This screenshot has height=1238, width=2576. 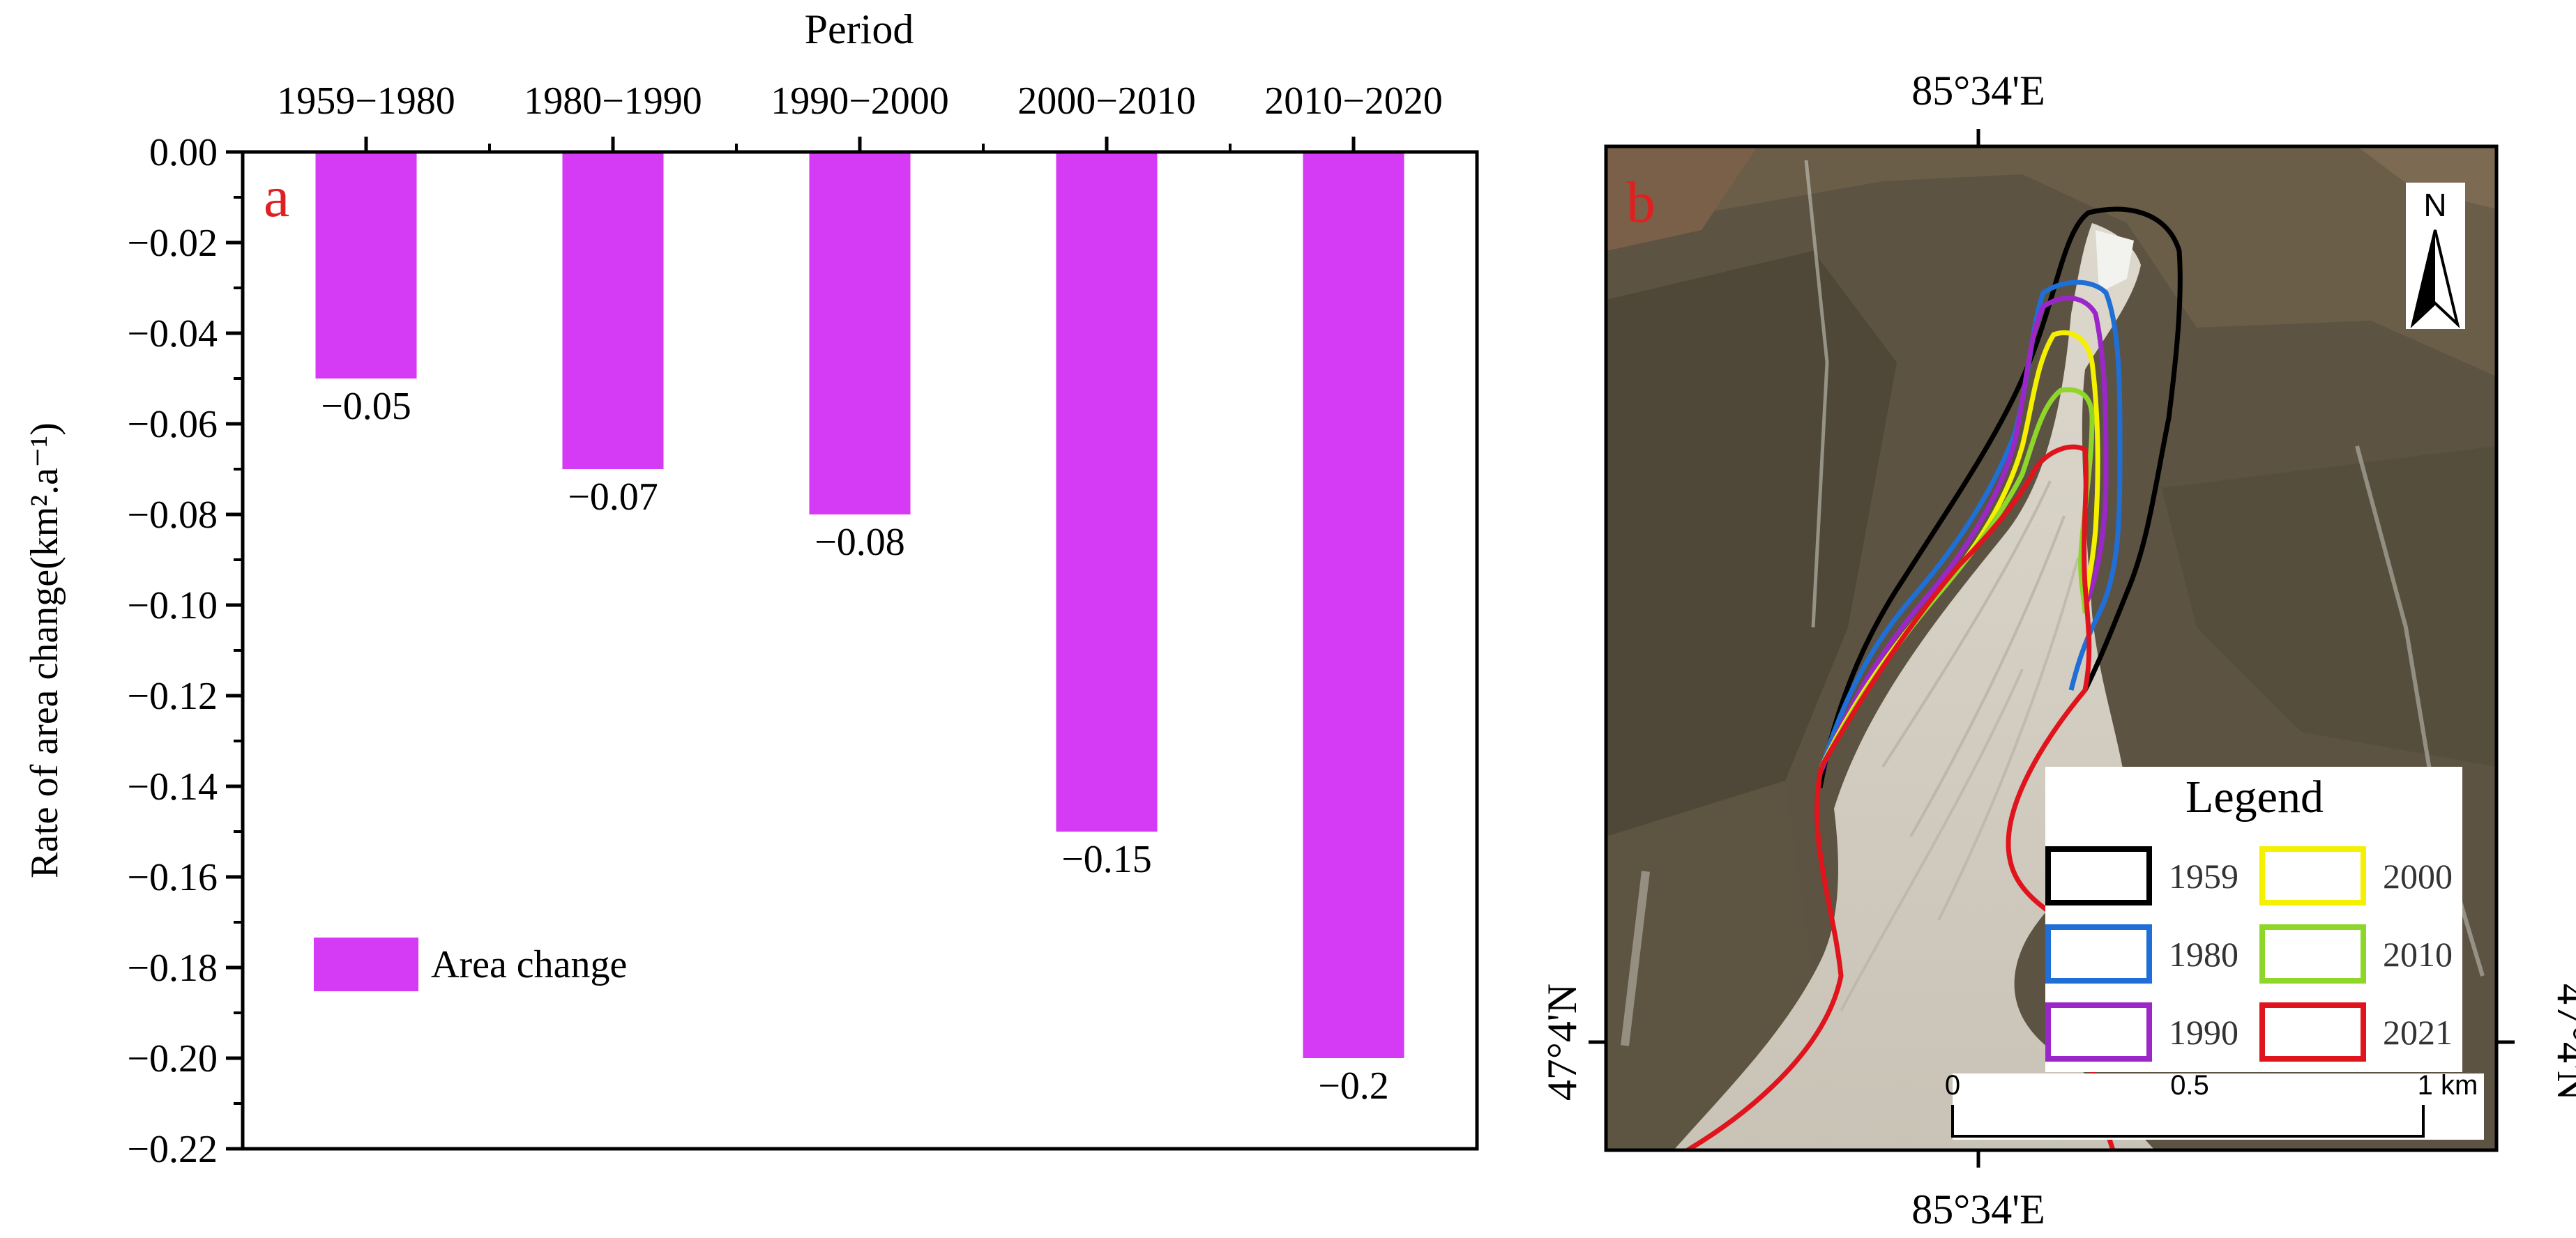 I want to click on coord-label-left: 47°4'N, so click(x=1562, y=1043).